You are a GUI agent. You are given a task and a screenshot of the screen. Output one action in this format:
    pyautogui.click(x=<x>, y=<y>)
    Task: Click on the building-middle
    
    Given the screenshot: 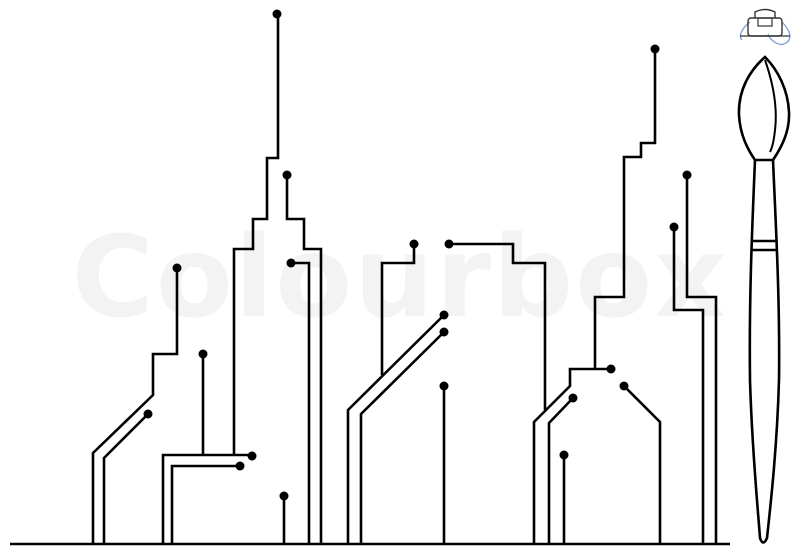 What is the action you would take?
    pyautogui.click(x=446, y=391)
    